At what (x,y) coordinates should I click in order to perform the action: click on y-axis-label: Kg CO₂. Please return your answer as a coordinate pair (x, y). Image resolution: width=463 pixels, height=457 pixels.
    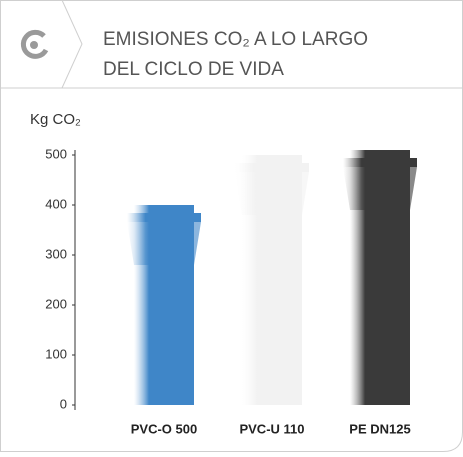
    Looking at the image, I should click on (55, 119).